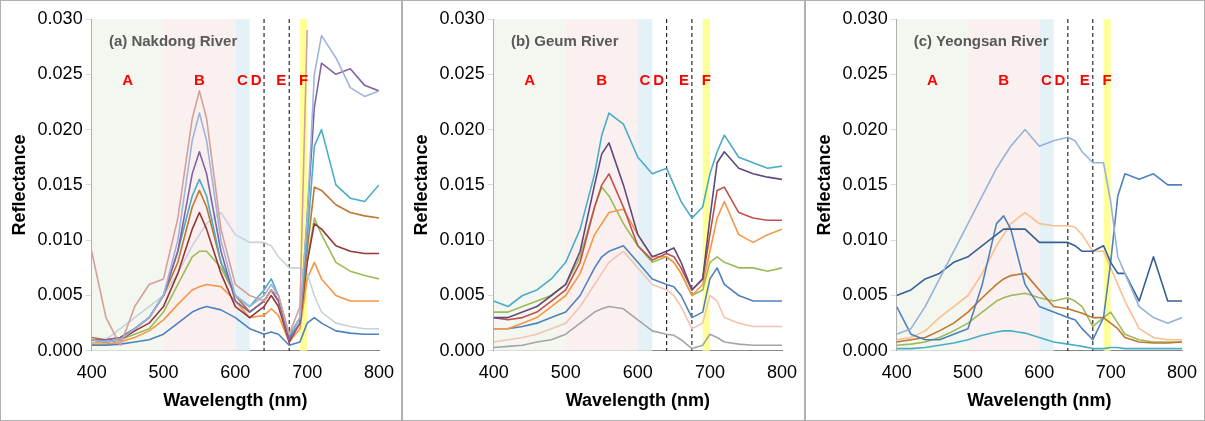  What do you see at coordinates (981, 41) in the screenshot?
I see `text: (c) Yeongsan River` at bounding box center [981, 41].